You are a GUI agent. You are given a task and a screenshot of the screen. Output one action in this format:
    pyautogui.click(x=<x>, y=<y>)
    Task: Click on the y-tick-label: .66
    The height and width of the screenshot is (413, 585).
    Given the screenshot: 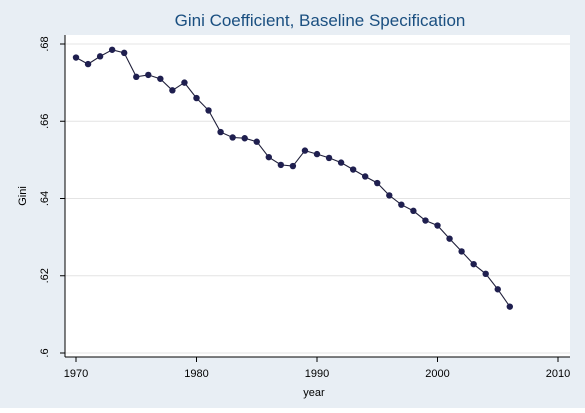 What is the action you would take?
    pyautogui.click(x=45, y=121)
    